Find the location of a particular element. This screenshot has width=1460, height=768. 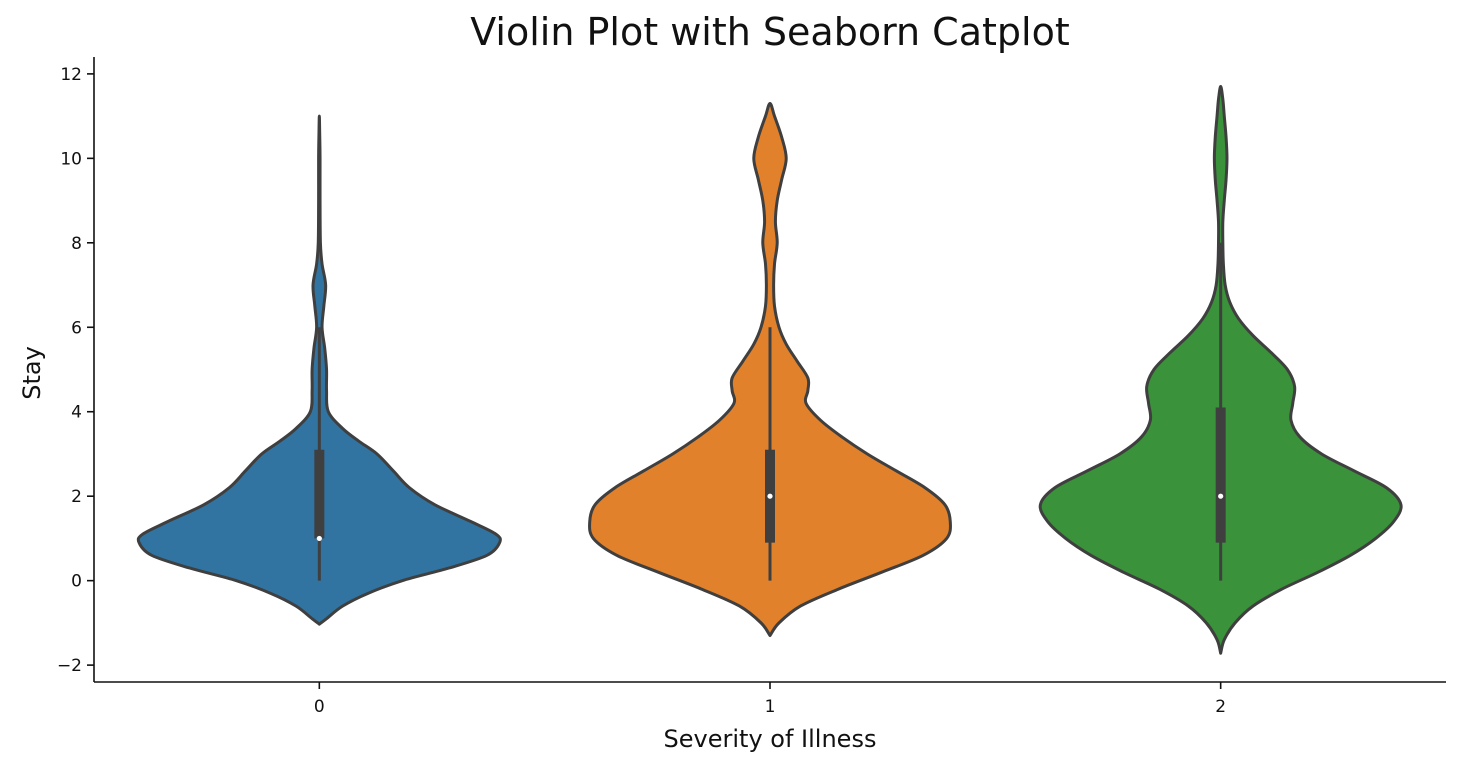

y-tick-label: 12 is located at coordinates (71, 75).